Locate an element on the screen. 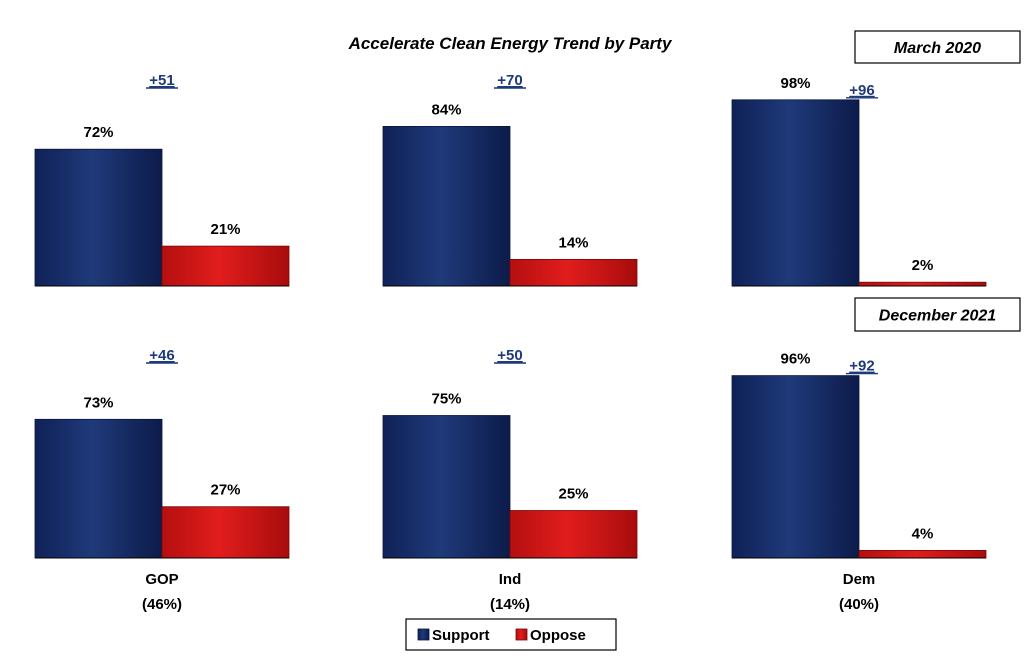 This screenshot has height=664, width=1024. bar-oppose-ind-dec2021 is located at coordinates (573, 534).